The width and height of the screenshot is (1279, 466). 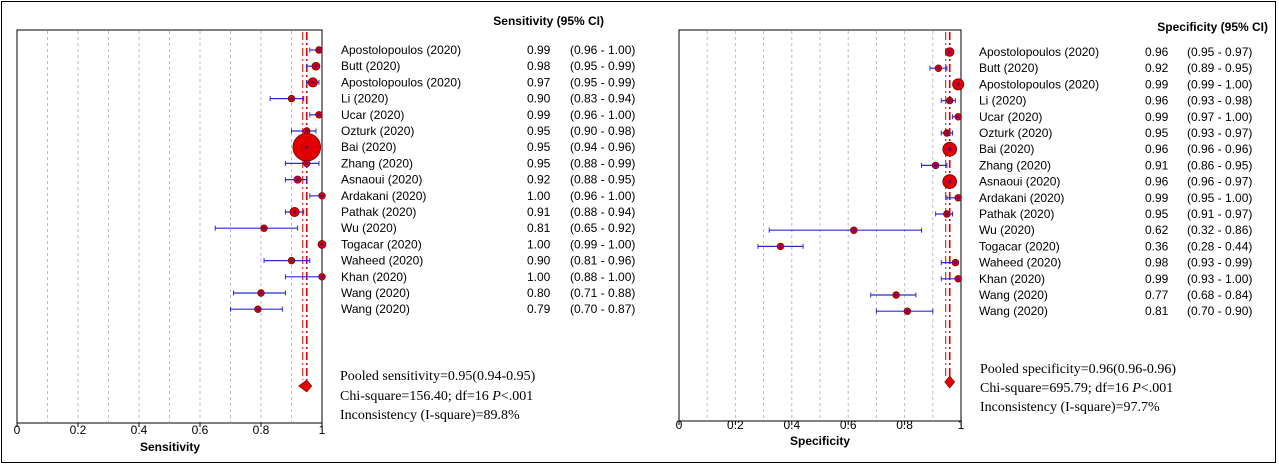 What do you see at coordinates (602, 244) in the screenshot?
I see `sensitivity-study-ci: (0.99 - 1.00)` at bounding box center [602, 244].